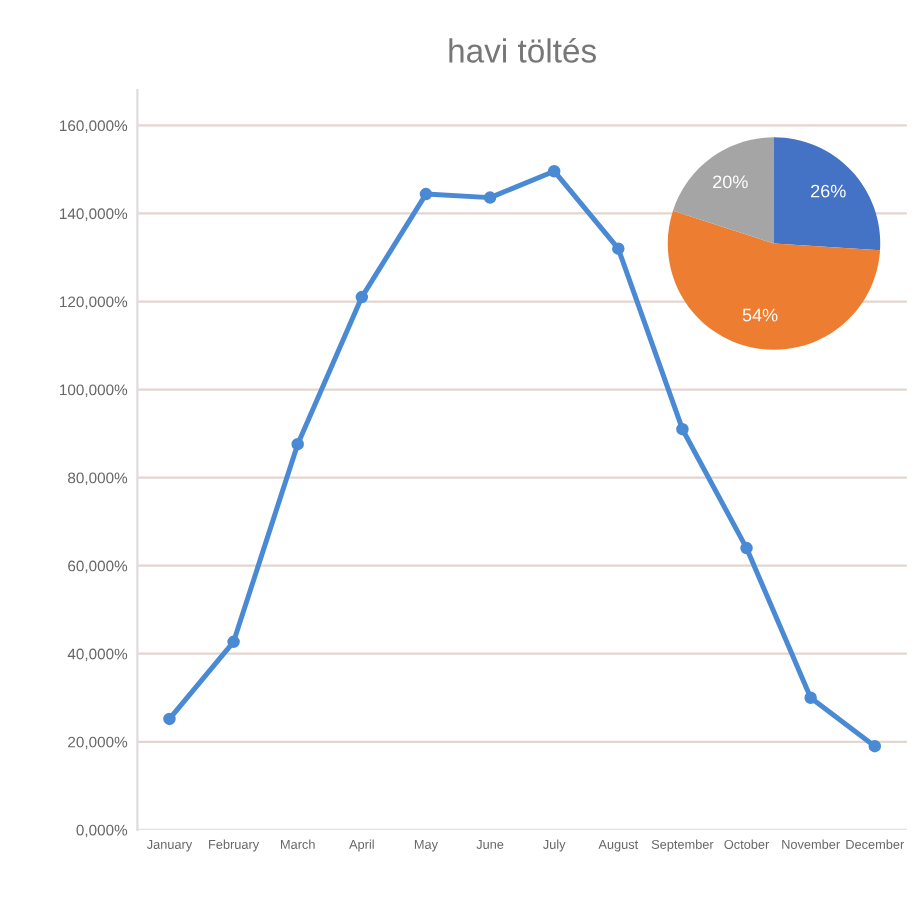 The image size is (916, 902). I want to click on data-label: 54%, so click(760, 315).